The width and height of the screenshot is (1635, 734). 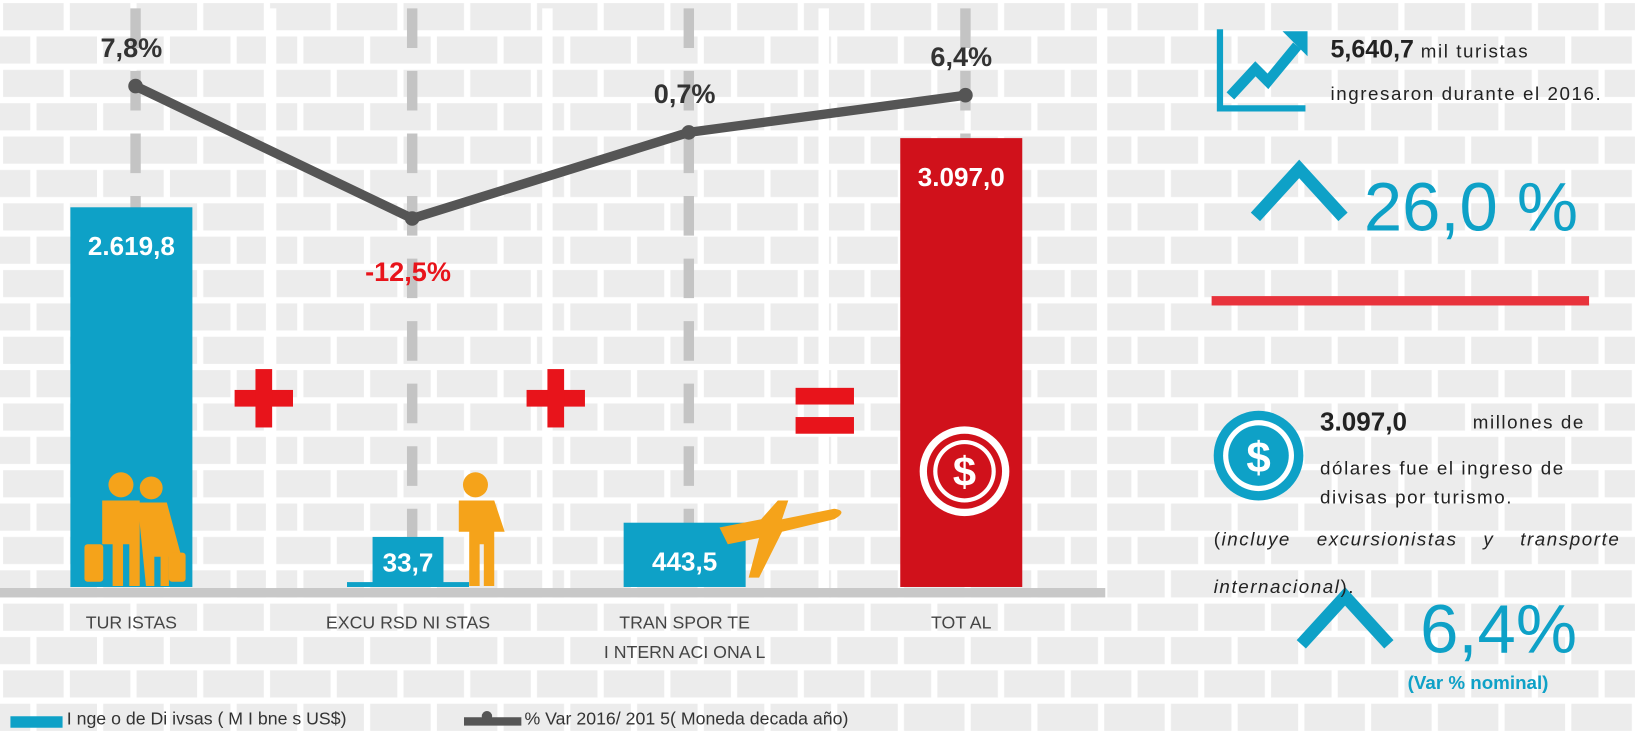 I want to click on operators, so click(x=544, y=401).